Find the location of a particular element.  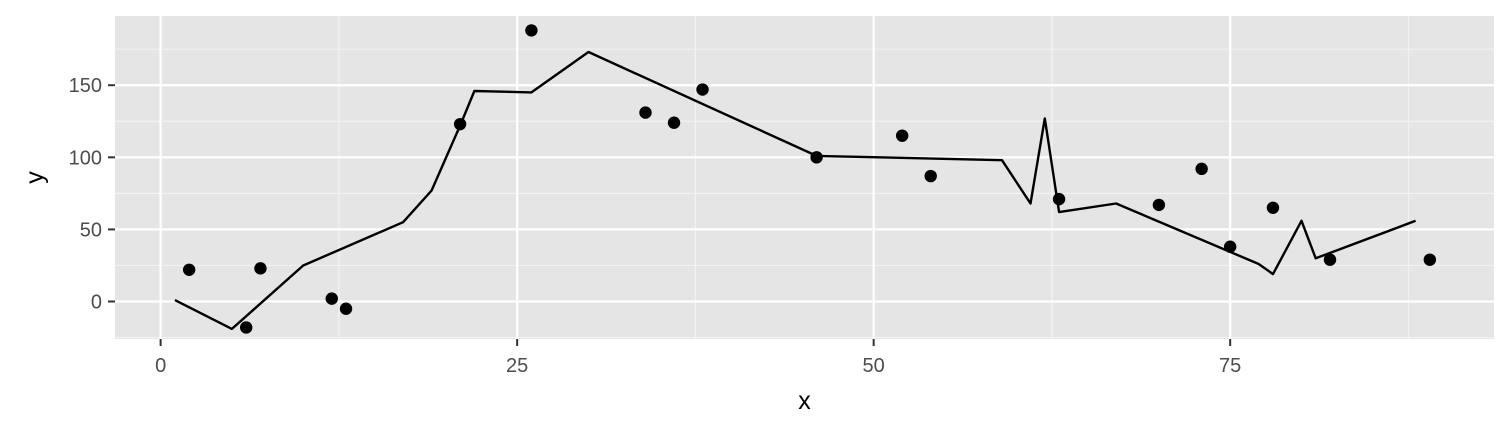

y-tick-label: 100 is located at coordinates (85, 158).